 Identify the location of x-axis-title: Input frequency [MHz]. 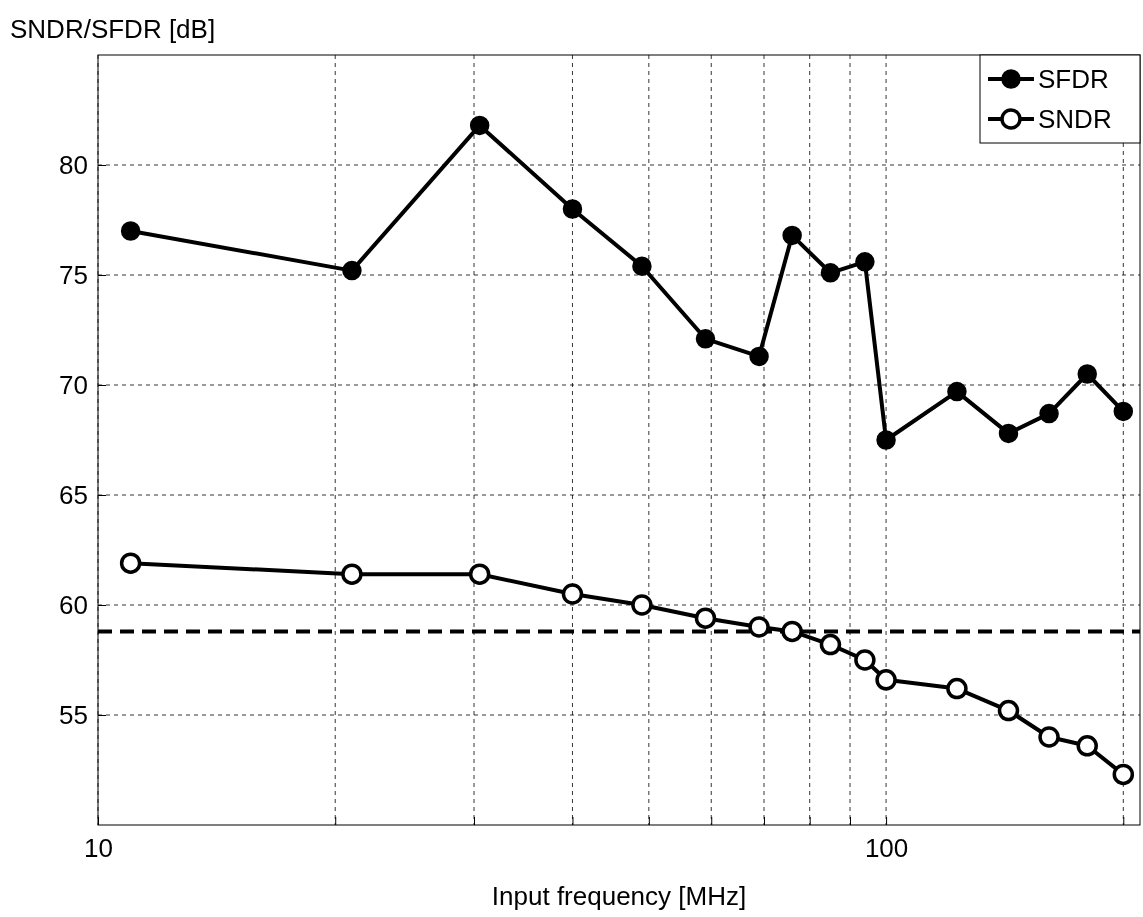
(619, 896).